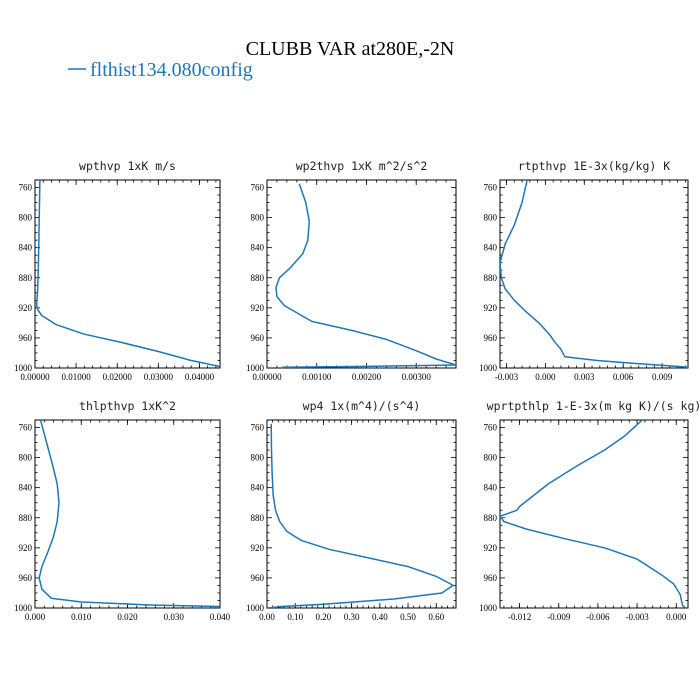 The image size is (700, 700). Describe the element at coordinates (159, 377) in the screenshot. I see `x-tick-label: 0.03000` at that location.